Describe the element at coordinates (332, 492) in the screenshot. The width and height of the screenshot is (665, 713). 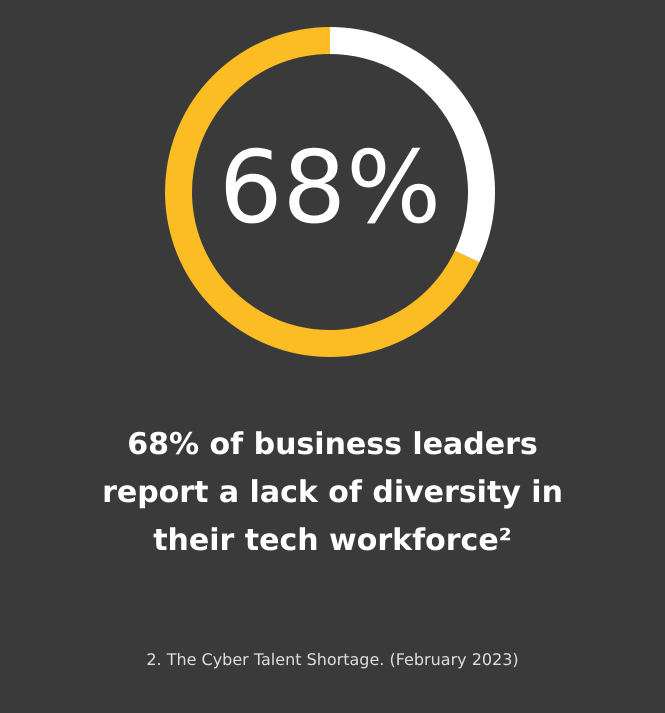
I see `text: 68% of business leaders report a lack of diversity in their tech workforce²` at that location.